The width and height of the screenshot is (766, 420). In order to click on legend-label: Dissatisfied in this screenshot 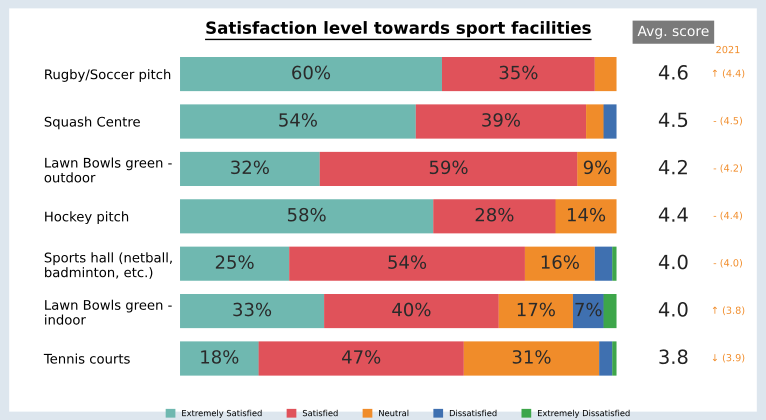, I will do `click(473, 413)`.